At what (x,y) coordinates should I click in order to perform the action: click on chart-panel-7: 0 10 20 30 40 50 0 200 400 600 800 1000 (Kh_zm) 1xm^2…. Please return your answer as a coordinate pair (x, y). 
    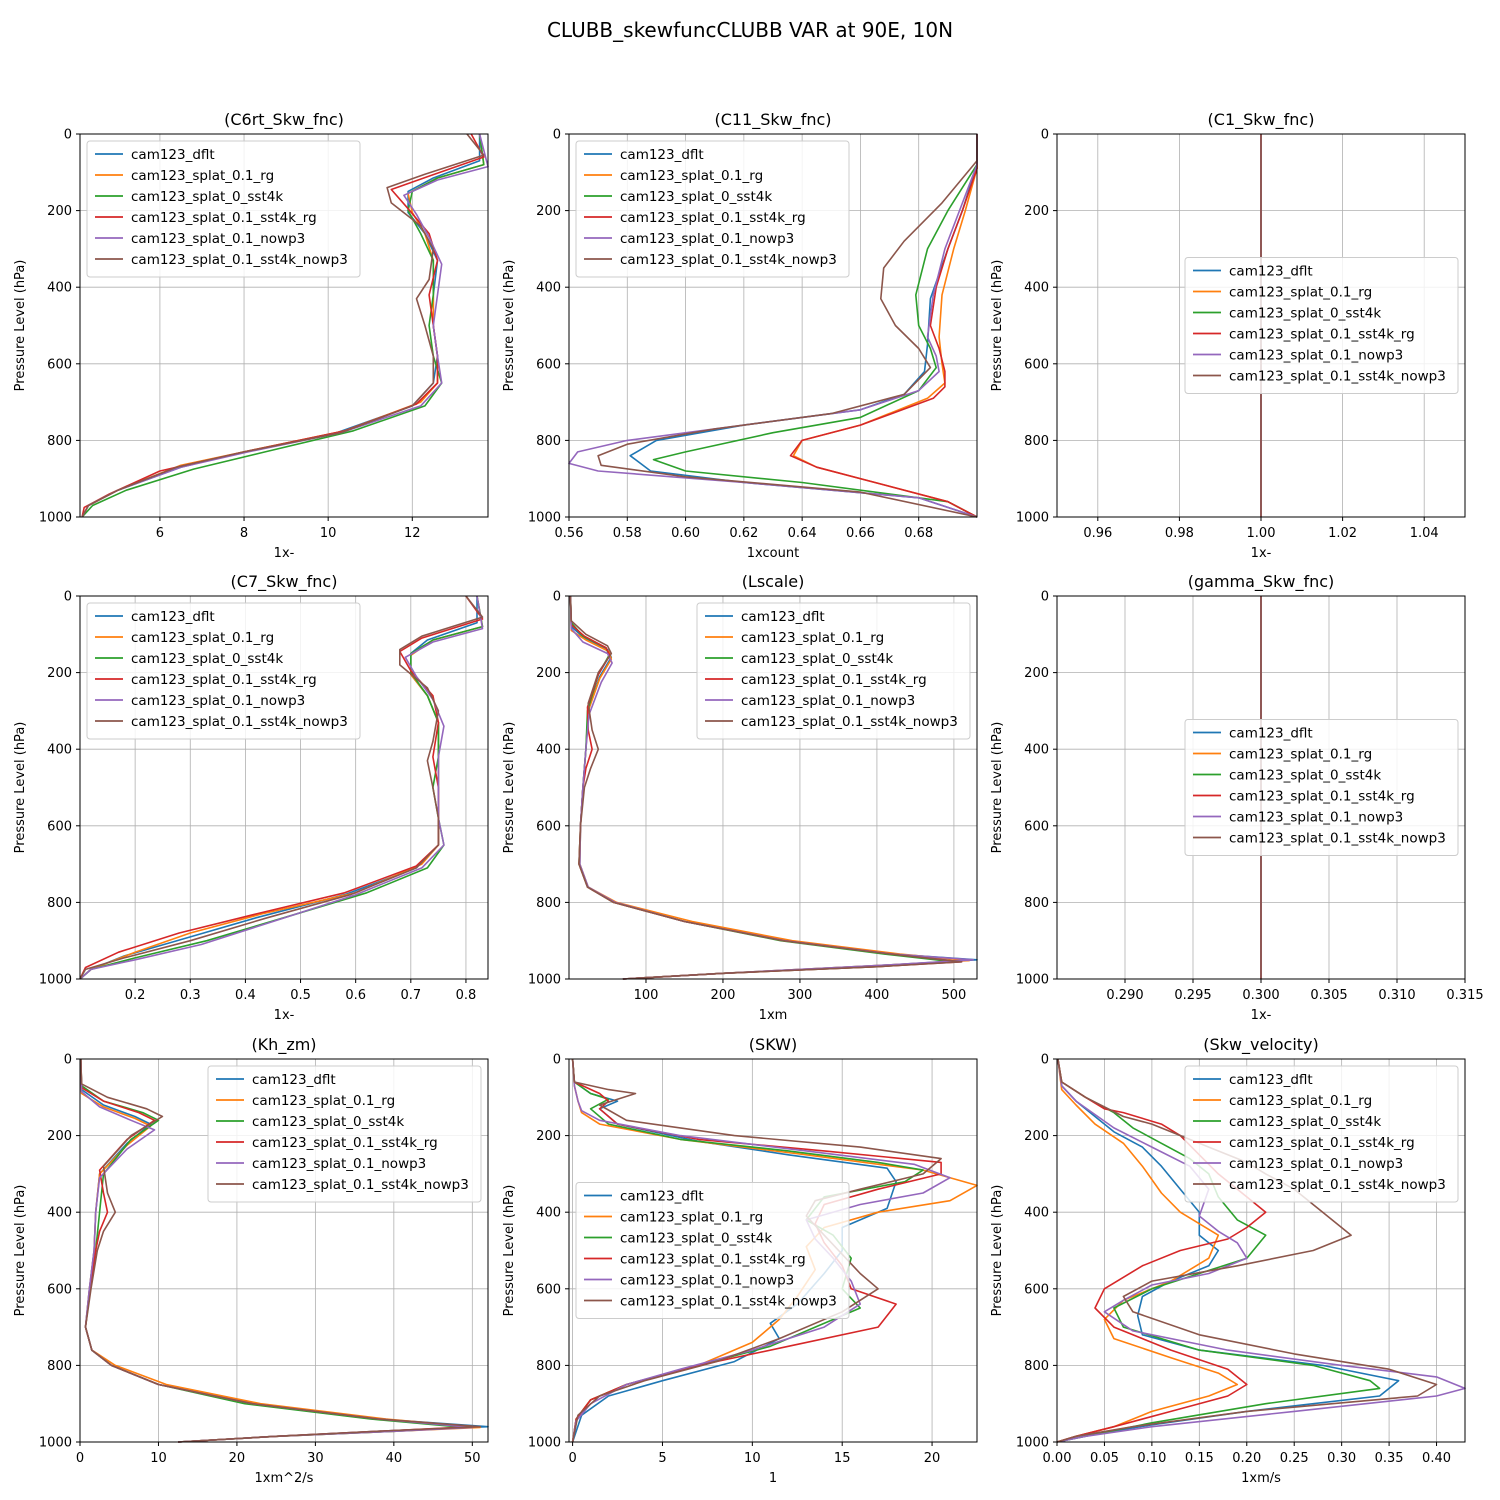
    Looking at the image, I should click on (251, 1260).